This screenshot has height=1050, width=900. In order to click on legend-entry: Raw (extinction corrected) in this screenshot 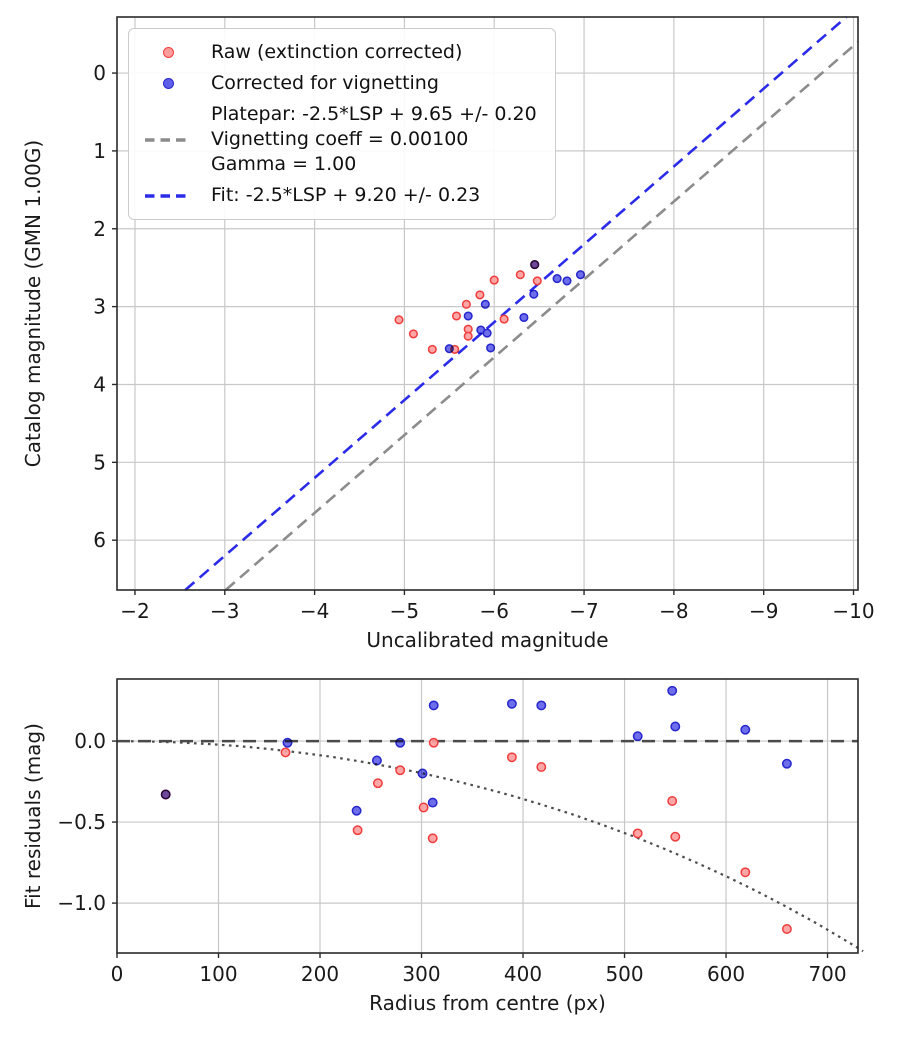, I will do `click(337, 52)`.